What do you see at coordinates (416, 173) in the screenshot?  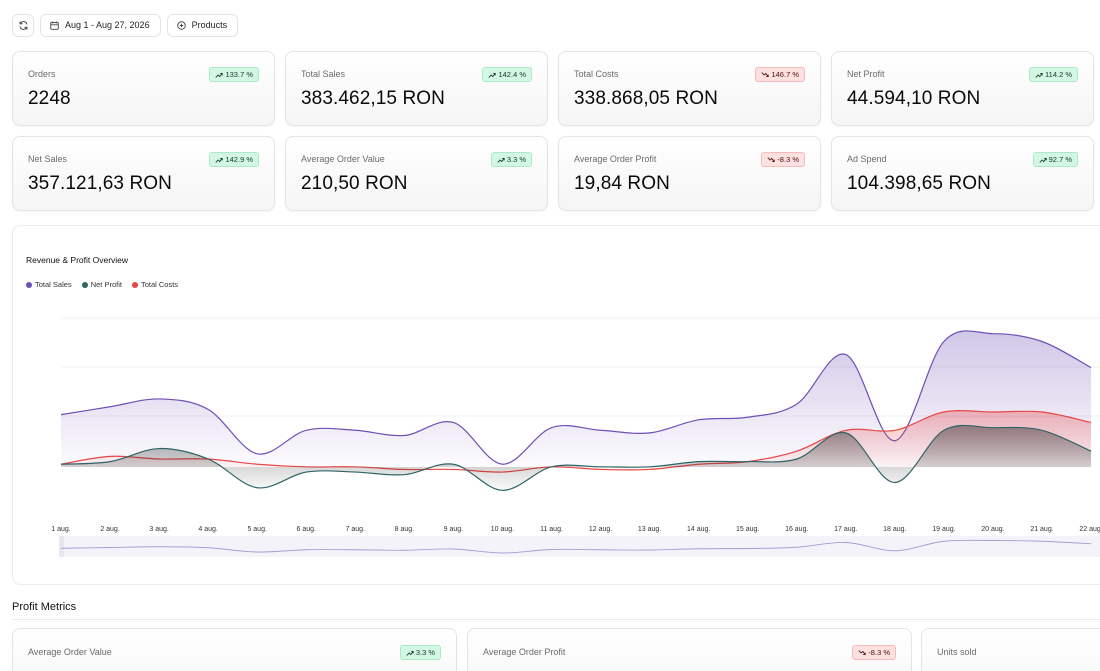 I see `kpi-card-average-order-value: Average Order Value 210,50 RON 3.3 %` at bounding box center [416, 173].